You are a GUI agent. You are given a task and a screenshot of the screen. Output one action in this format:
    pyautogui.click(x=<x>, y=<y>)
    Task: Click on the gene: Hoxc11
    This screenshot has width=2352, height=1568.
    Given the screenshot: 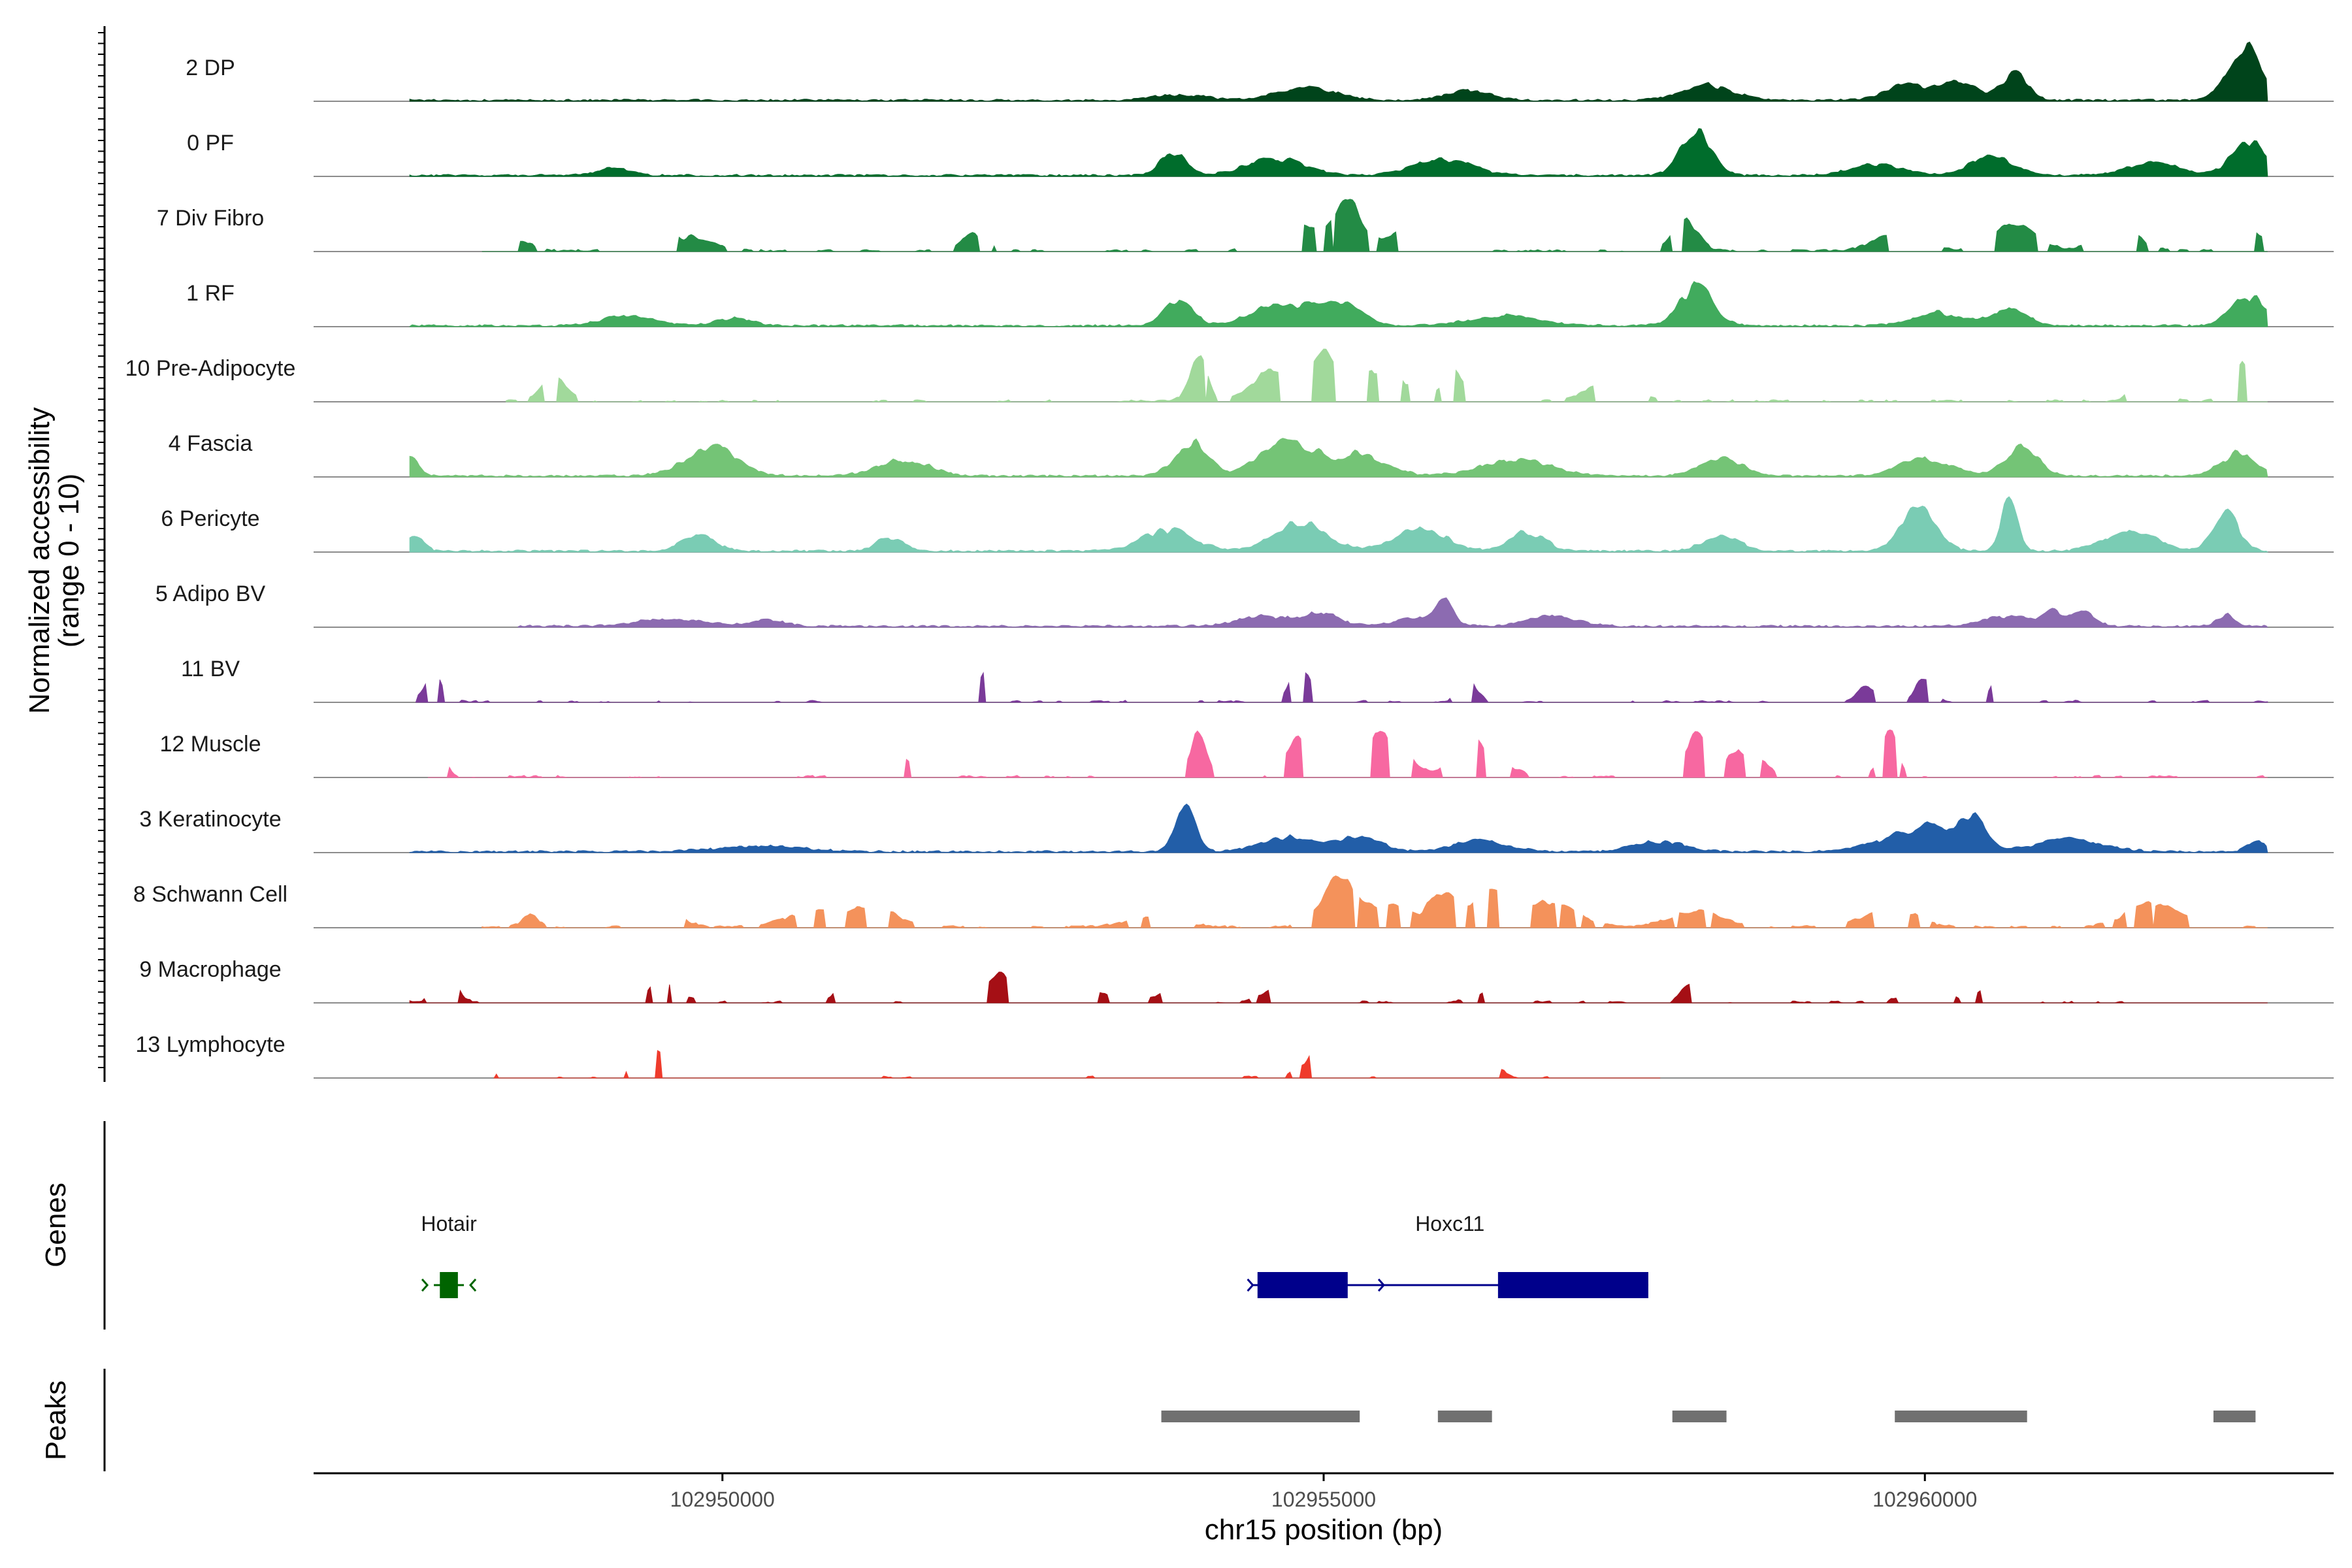 What is the action you would take?
    pyautogui.click(x=1447, y=1255)
    